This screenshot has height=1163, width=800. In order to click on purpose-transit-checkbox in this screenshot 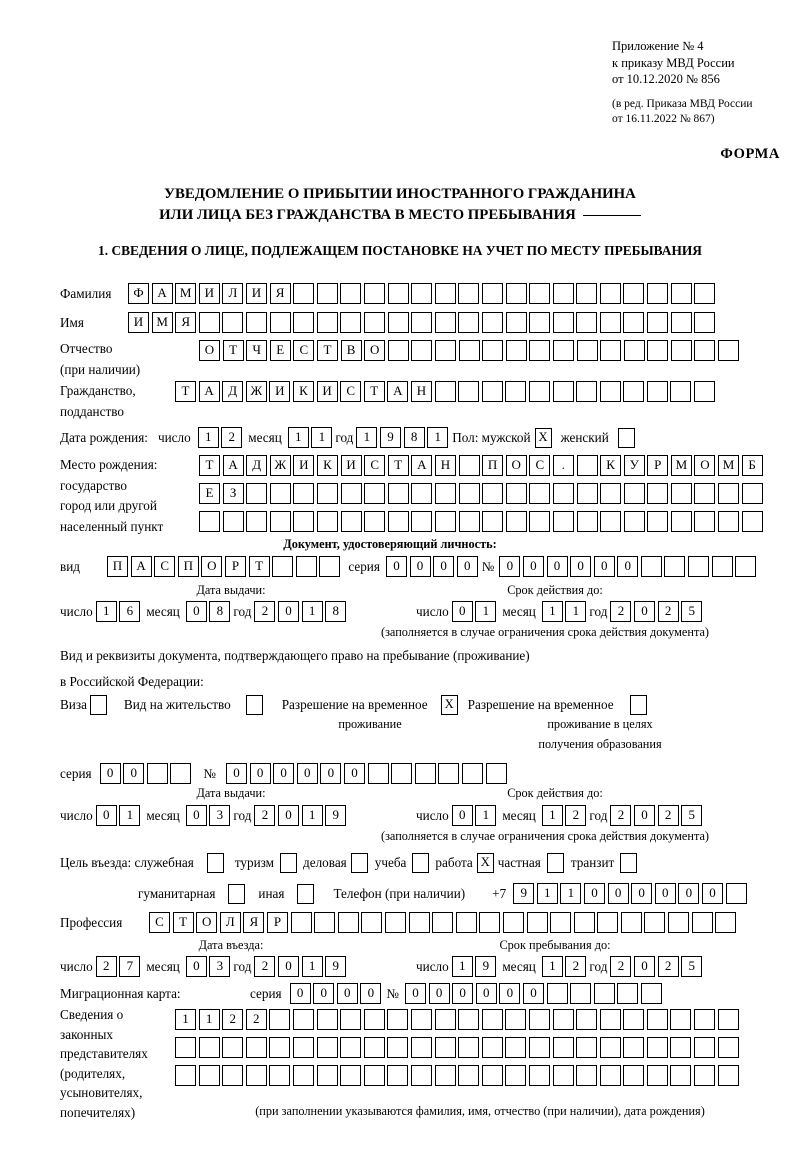, I will do `click(629, 863)`.